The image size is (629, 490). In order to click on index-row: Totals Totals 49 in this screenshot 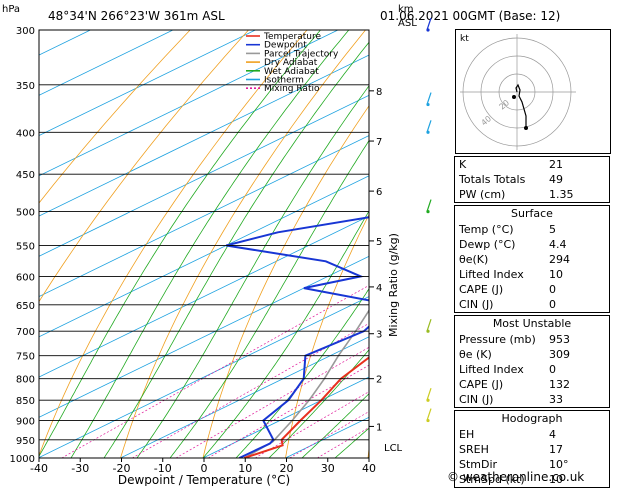, I will do `click(532, 179)`.